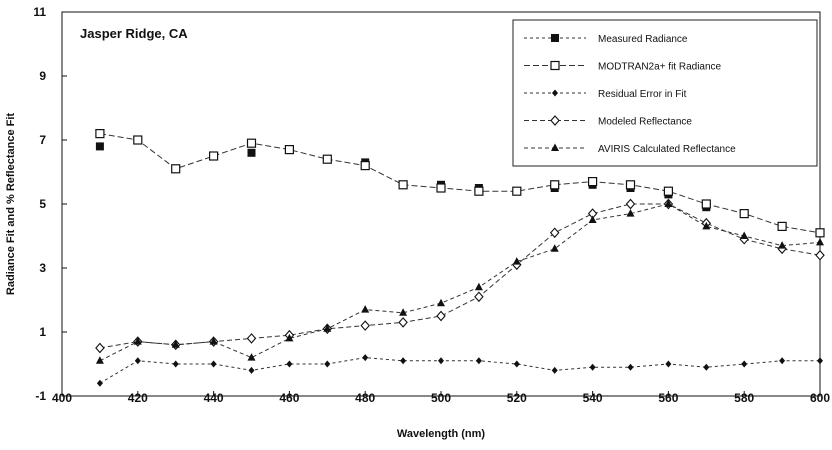 The image size is (832, 450). I want to click on x-tick-label: 420, so click(138, 398).